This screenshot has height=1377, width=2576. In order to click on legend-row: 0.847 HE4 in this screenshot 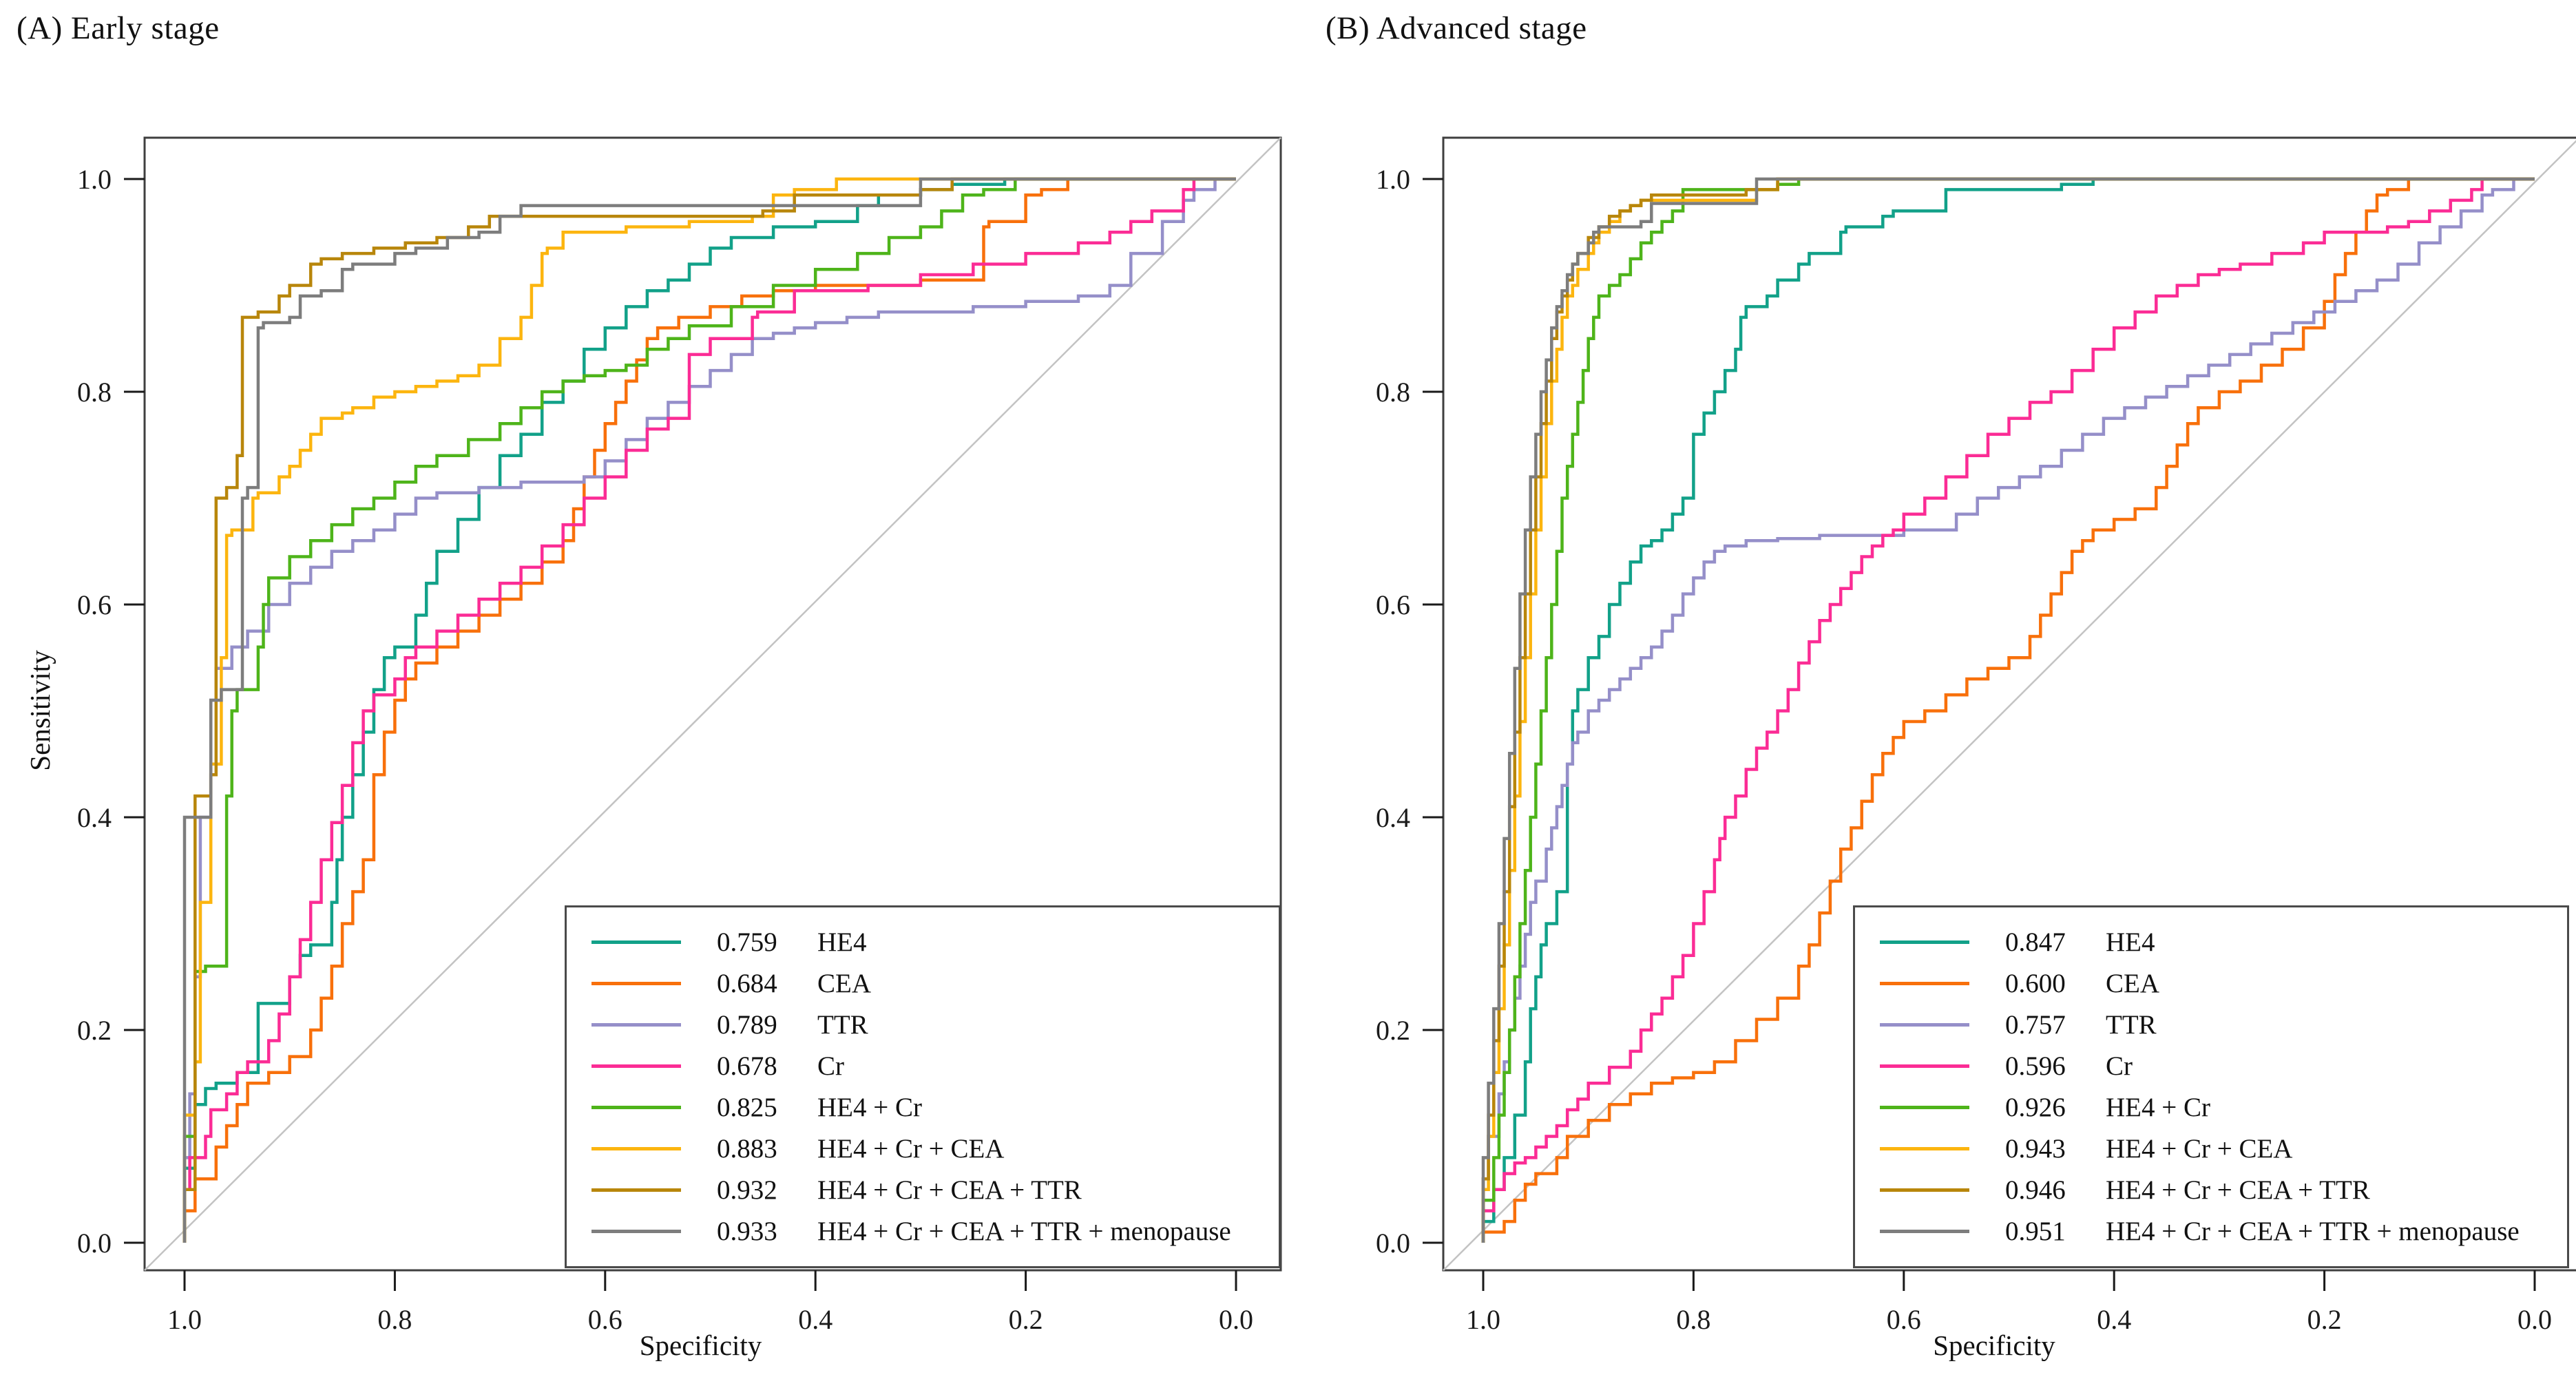, I will do `click(2220, 942)`.